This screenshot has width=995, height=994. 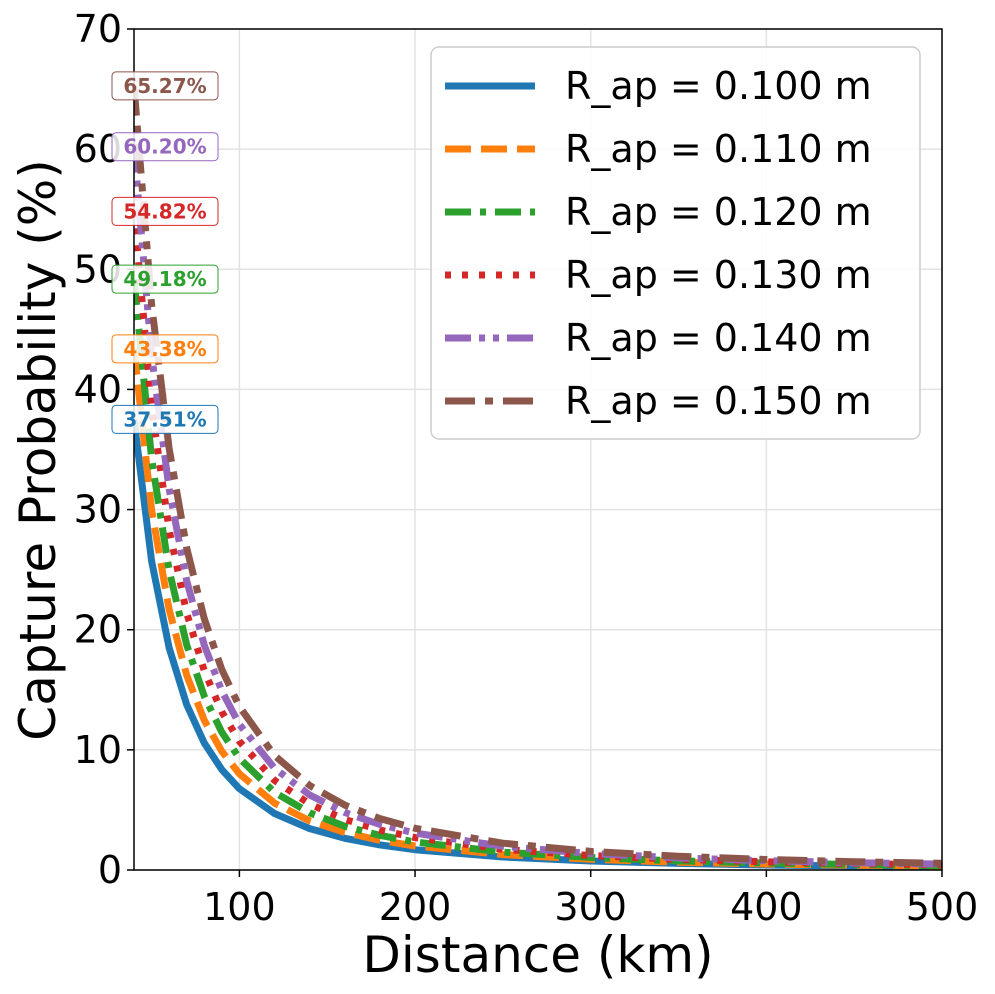 I want to click on y-tick-label: 20, so click(x=98, y=630).